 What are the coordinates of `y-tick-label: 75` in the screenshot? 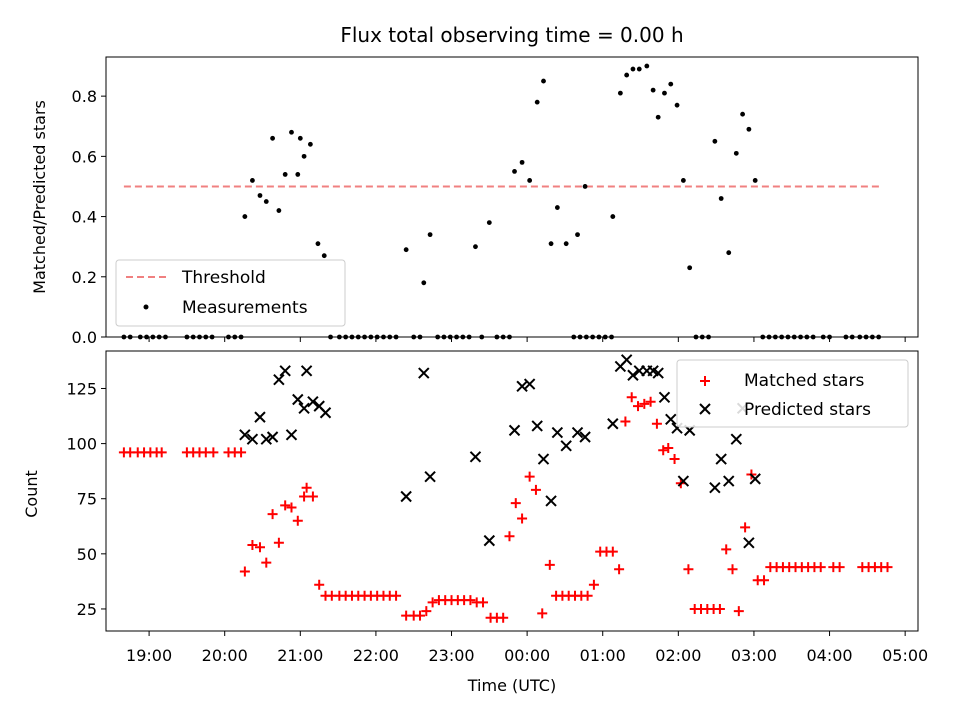 It's located at (87, 499).